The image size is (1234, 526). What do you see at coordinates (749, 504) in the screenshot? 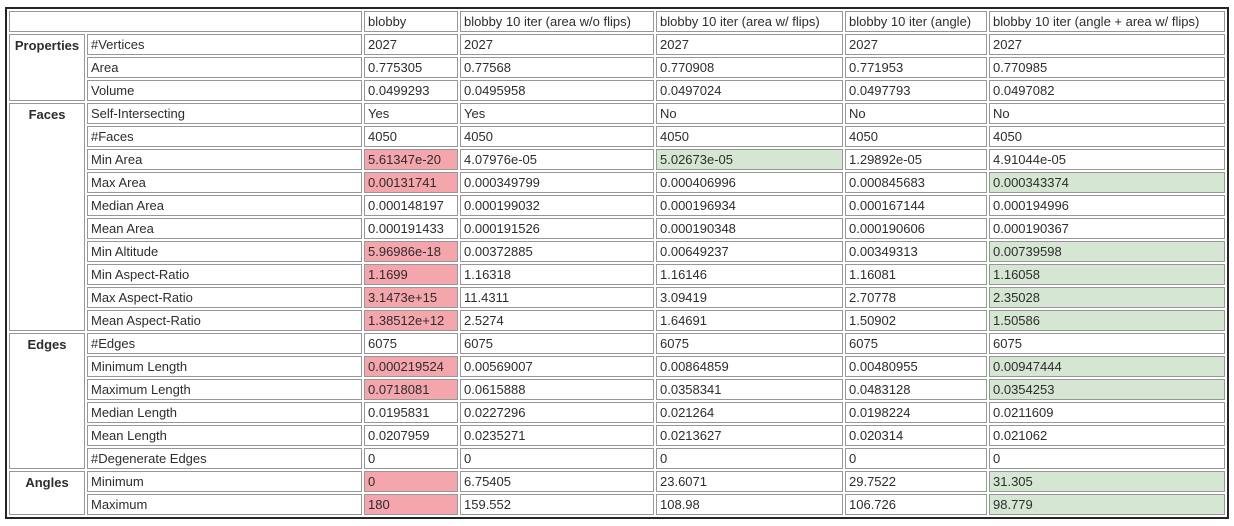
I see `value-cell: 108.98` at bounding box center [749, 504].